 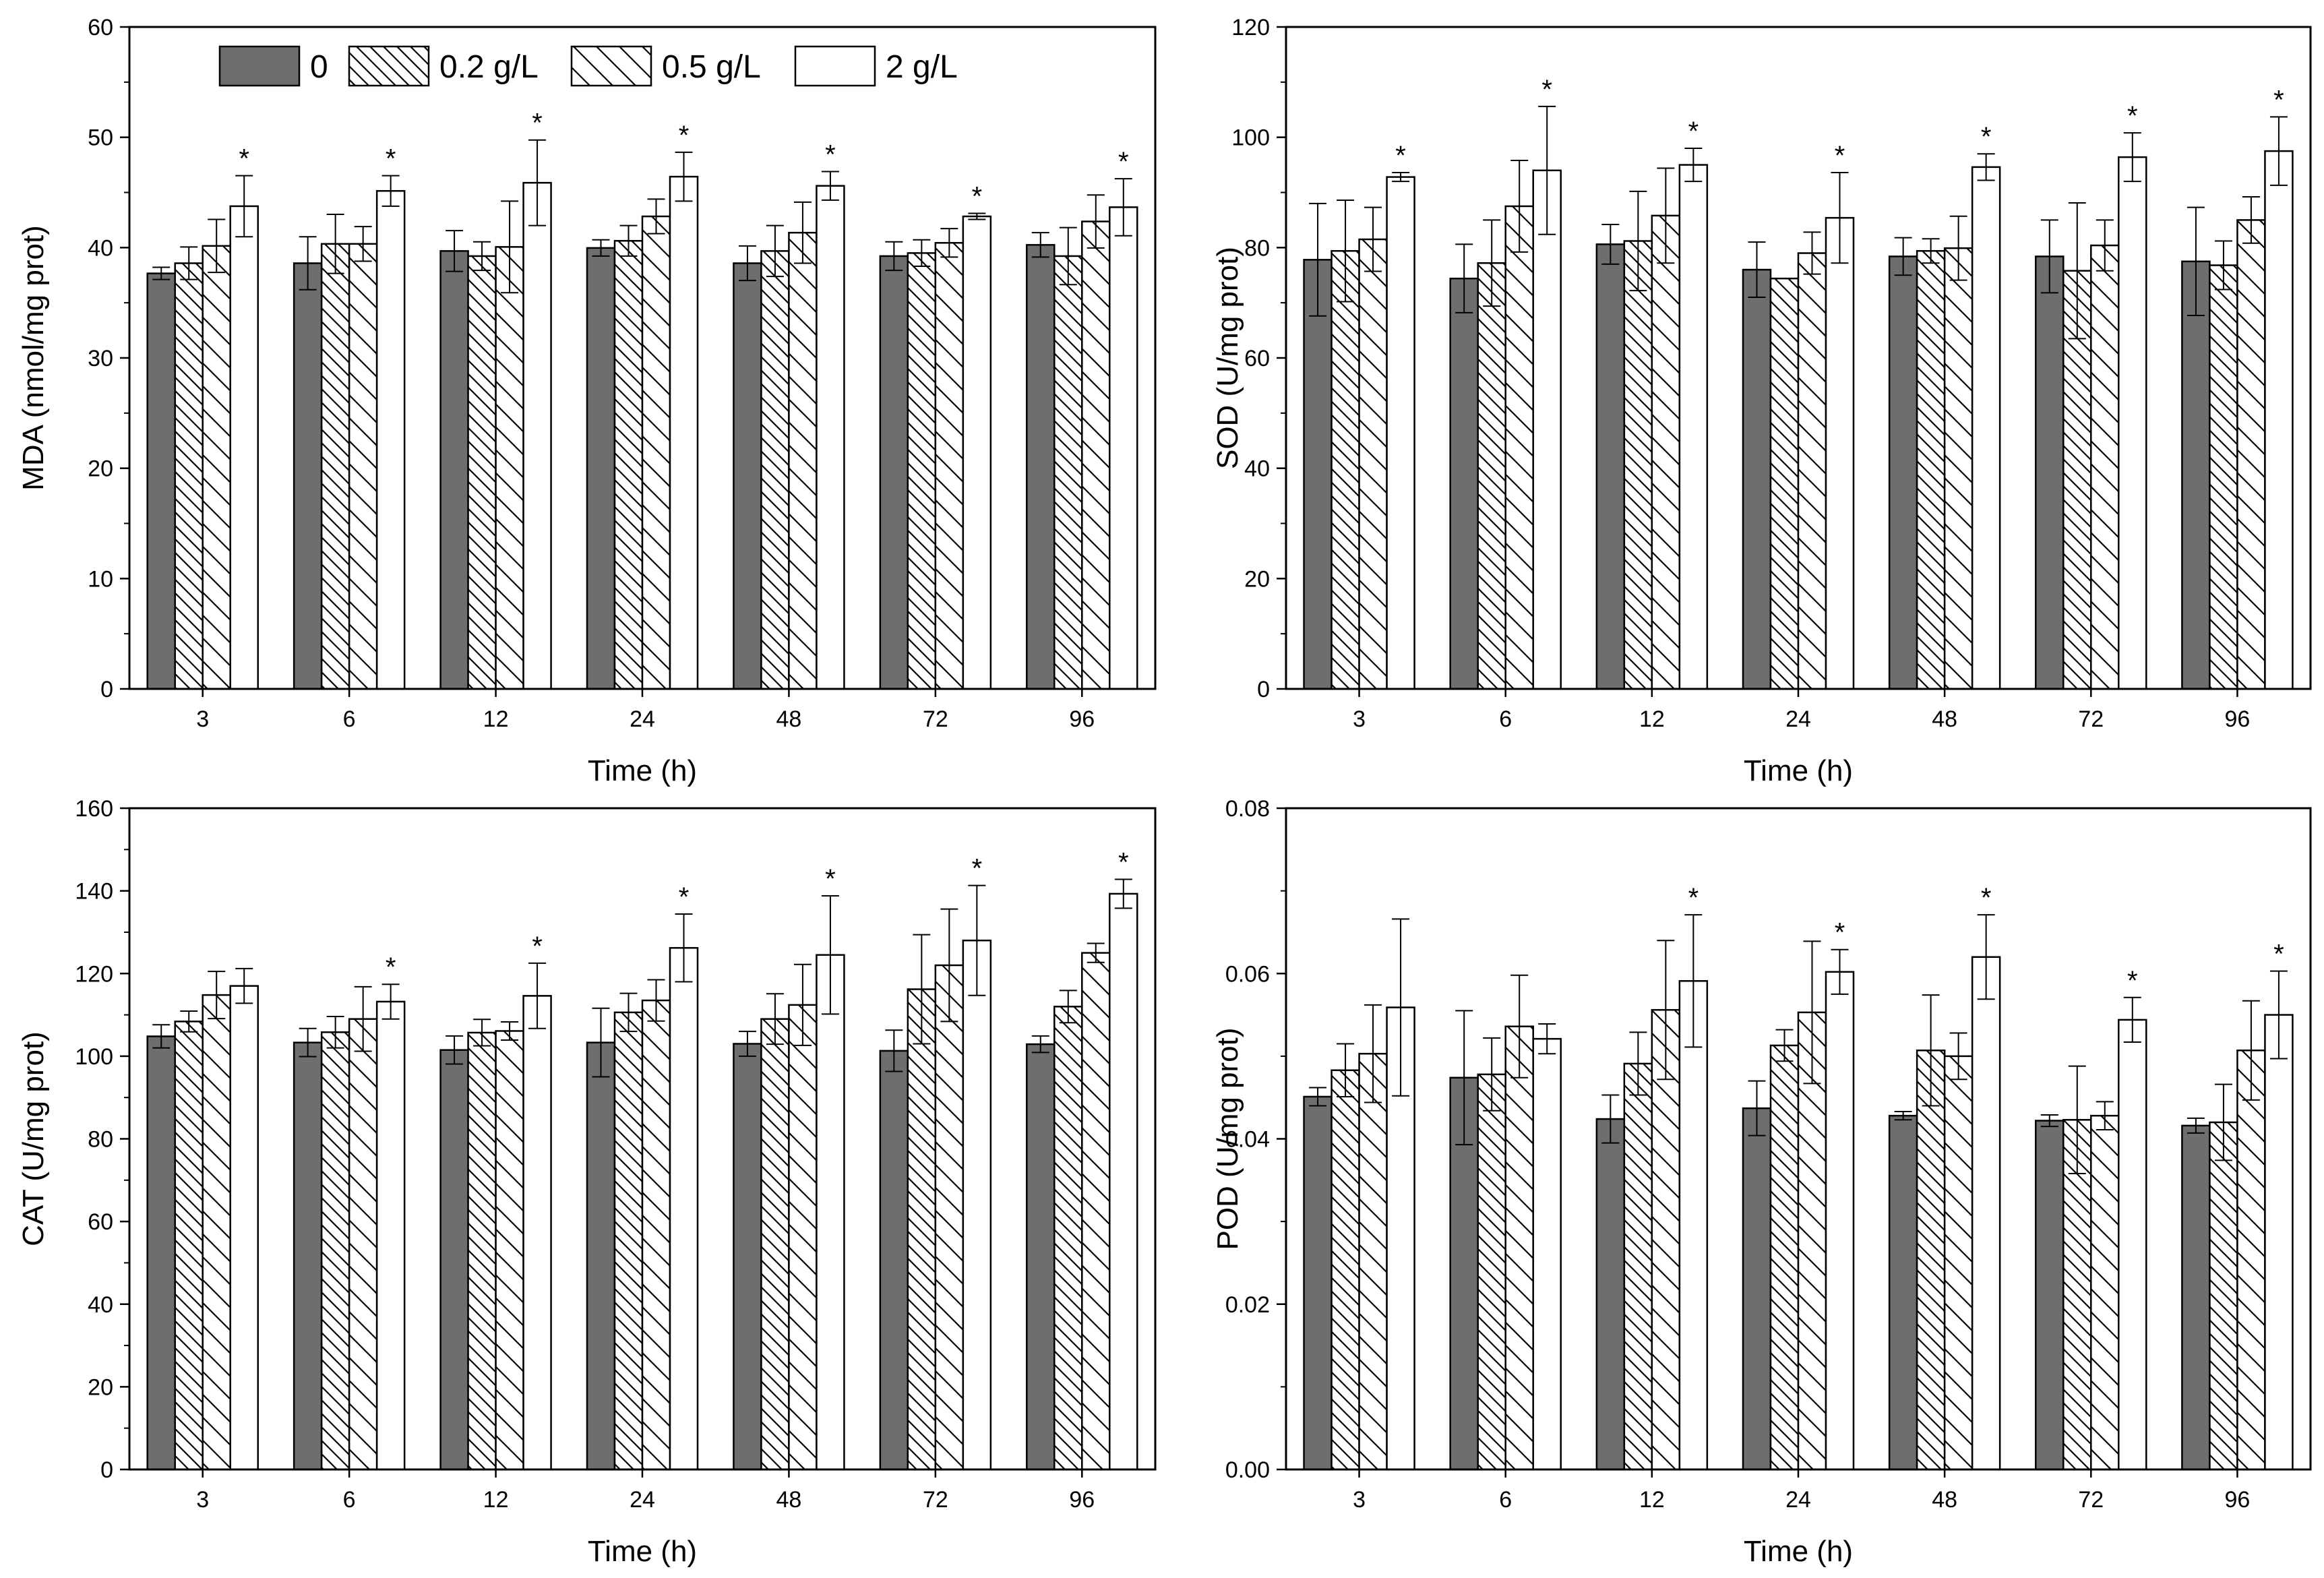 I want to click on y-tick-label: 40, so click(x=1257, y=469).